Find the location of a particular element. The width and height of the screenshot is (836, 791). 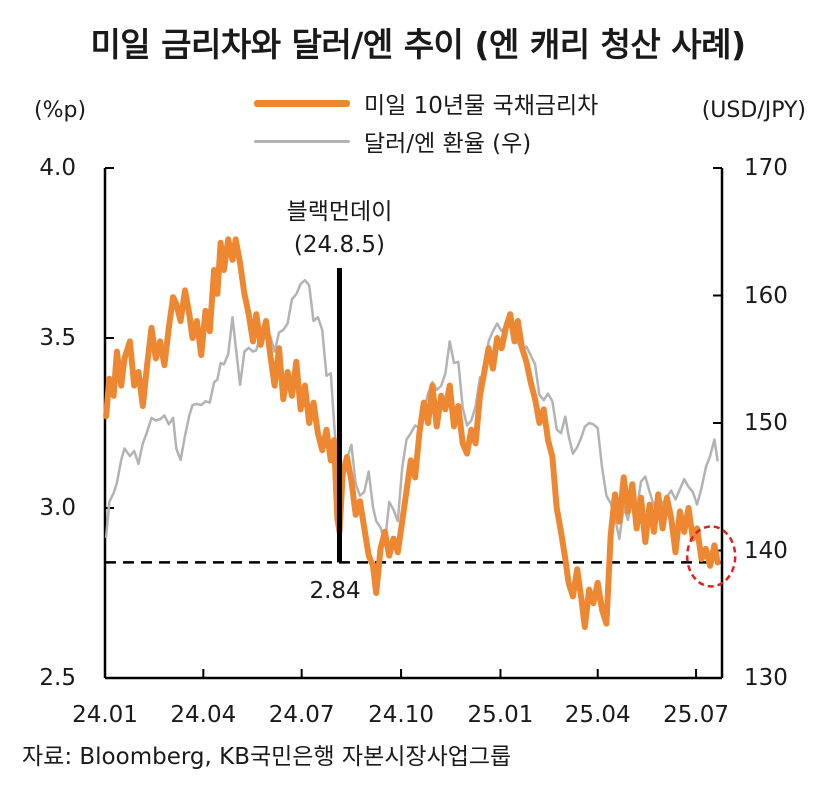

y-right-tick-label: 150 is located at coordinates (766, 423).